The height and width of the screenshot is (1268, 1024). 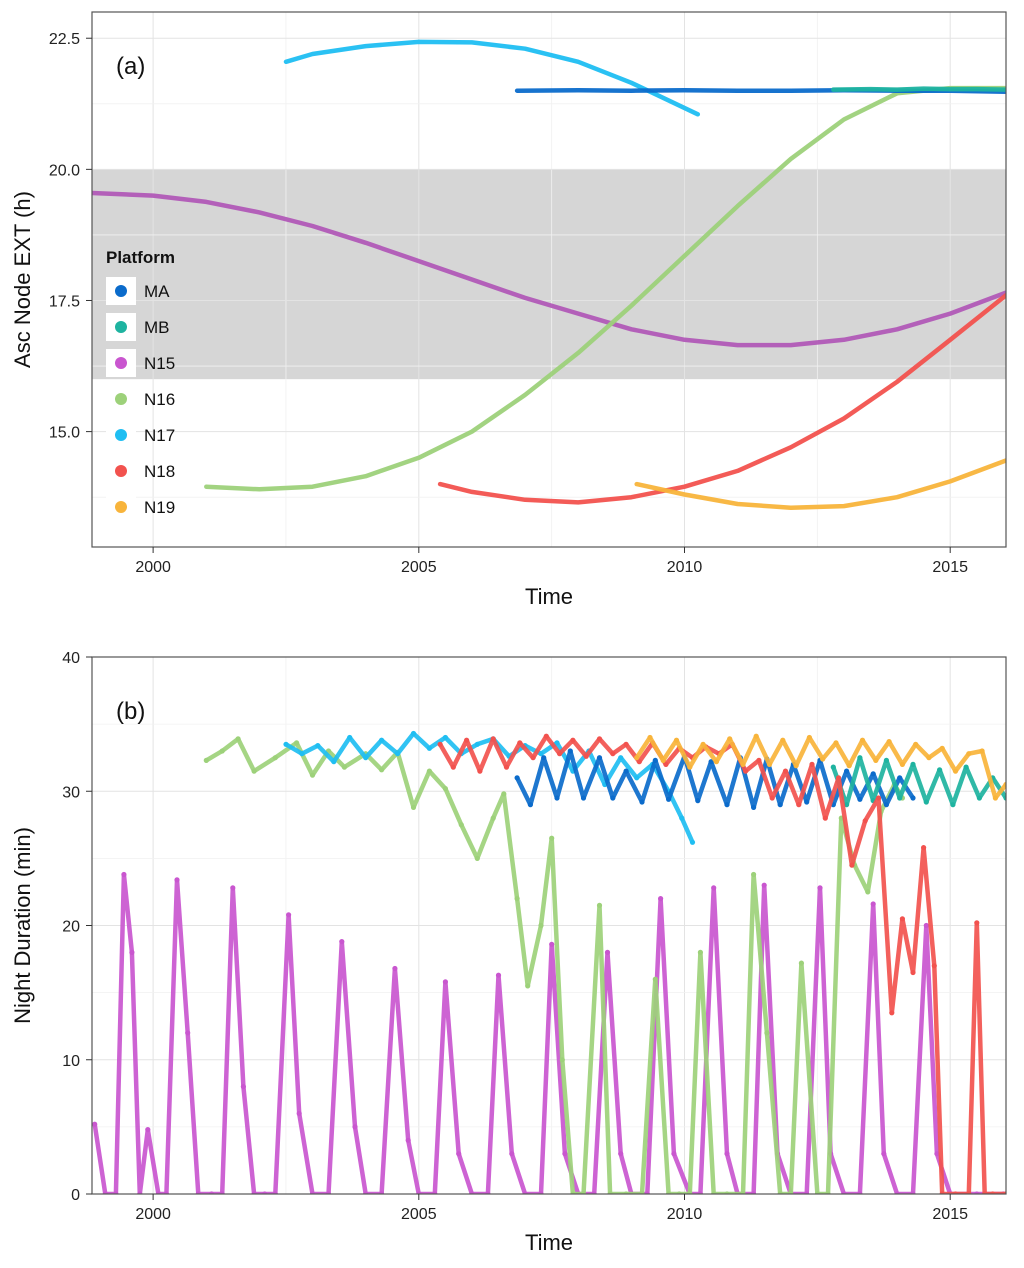 What do you see at coordinates (918, 89) in the screenshot?
I see `series-line-mb` at bounding box center [918, 89].